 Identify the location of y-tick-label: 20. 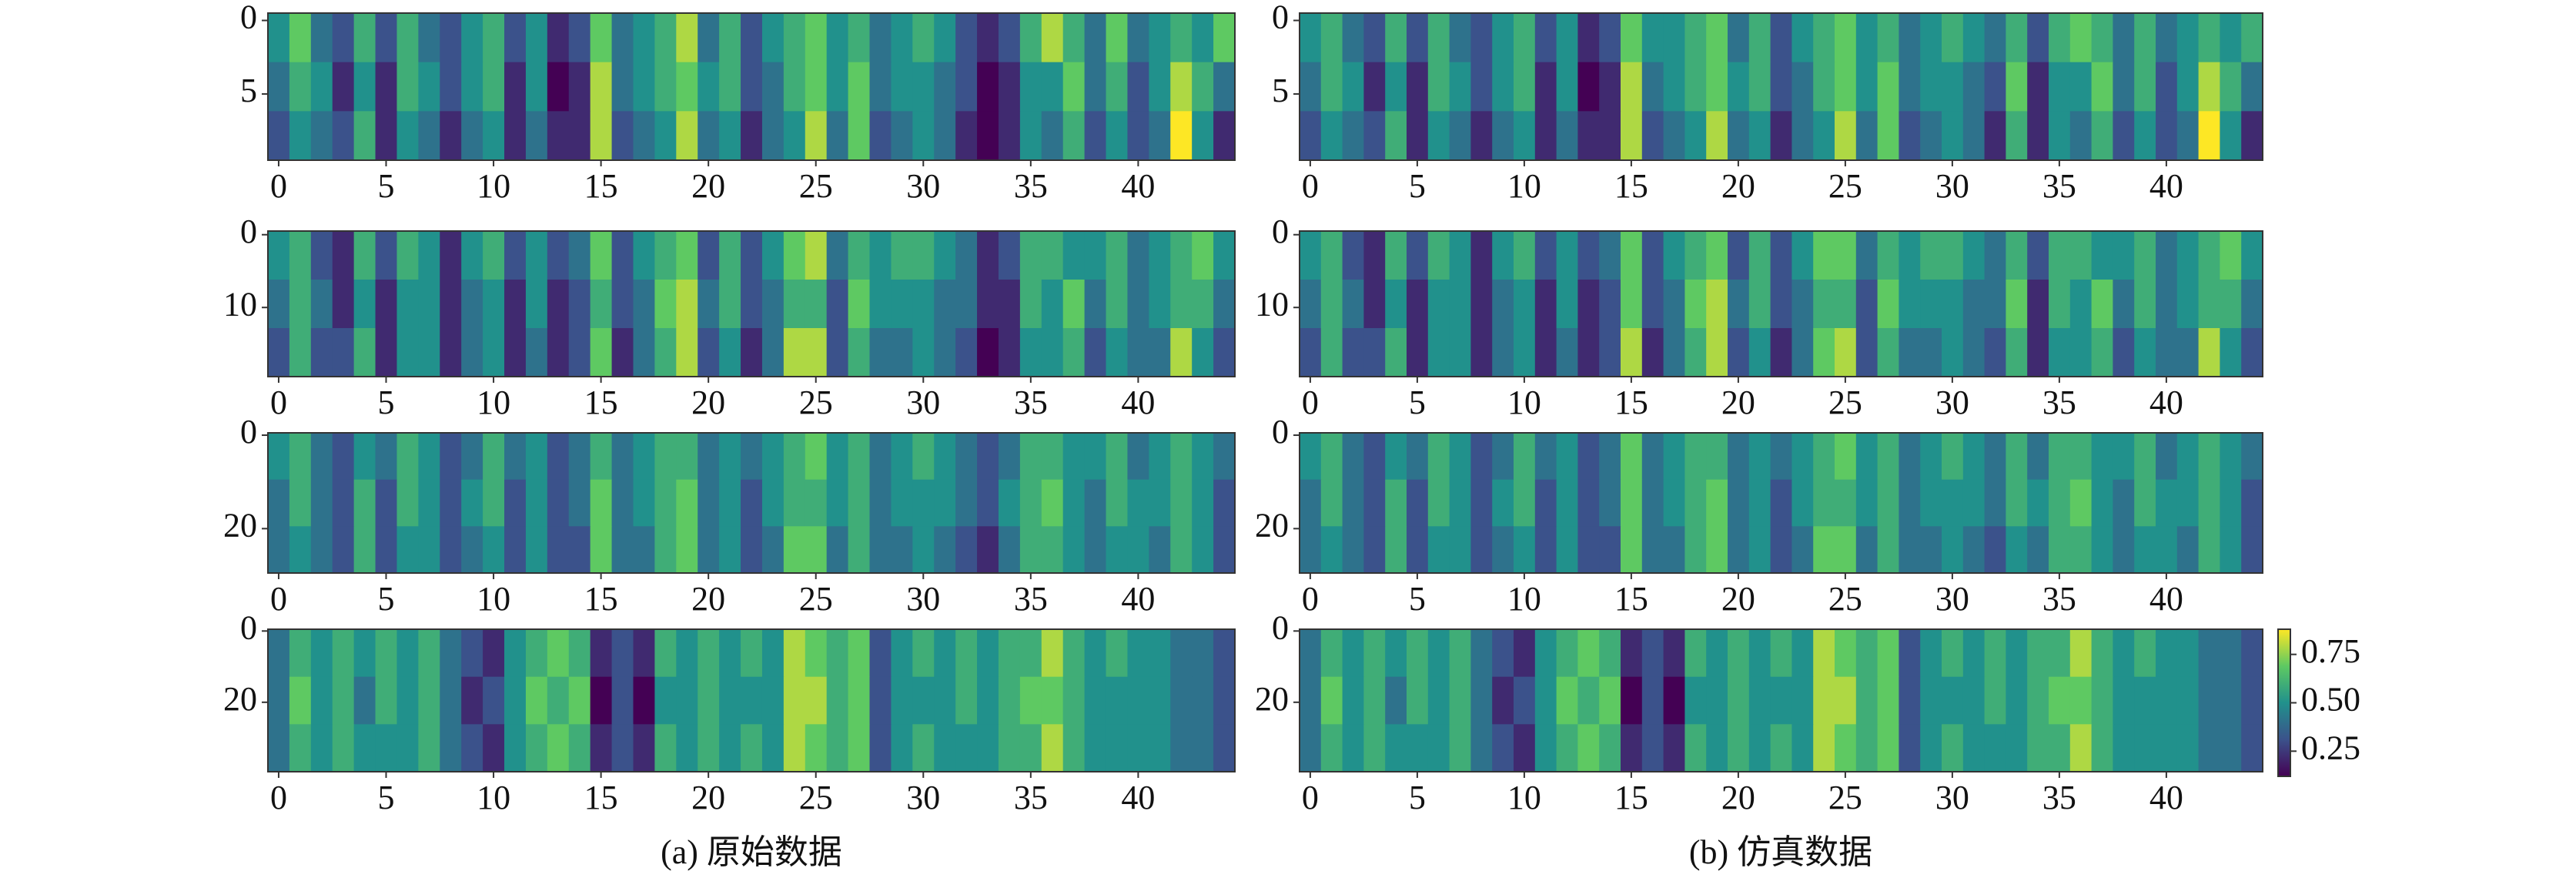
(240, 699).